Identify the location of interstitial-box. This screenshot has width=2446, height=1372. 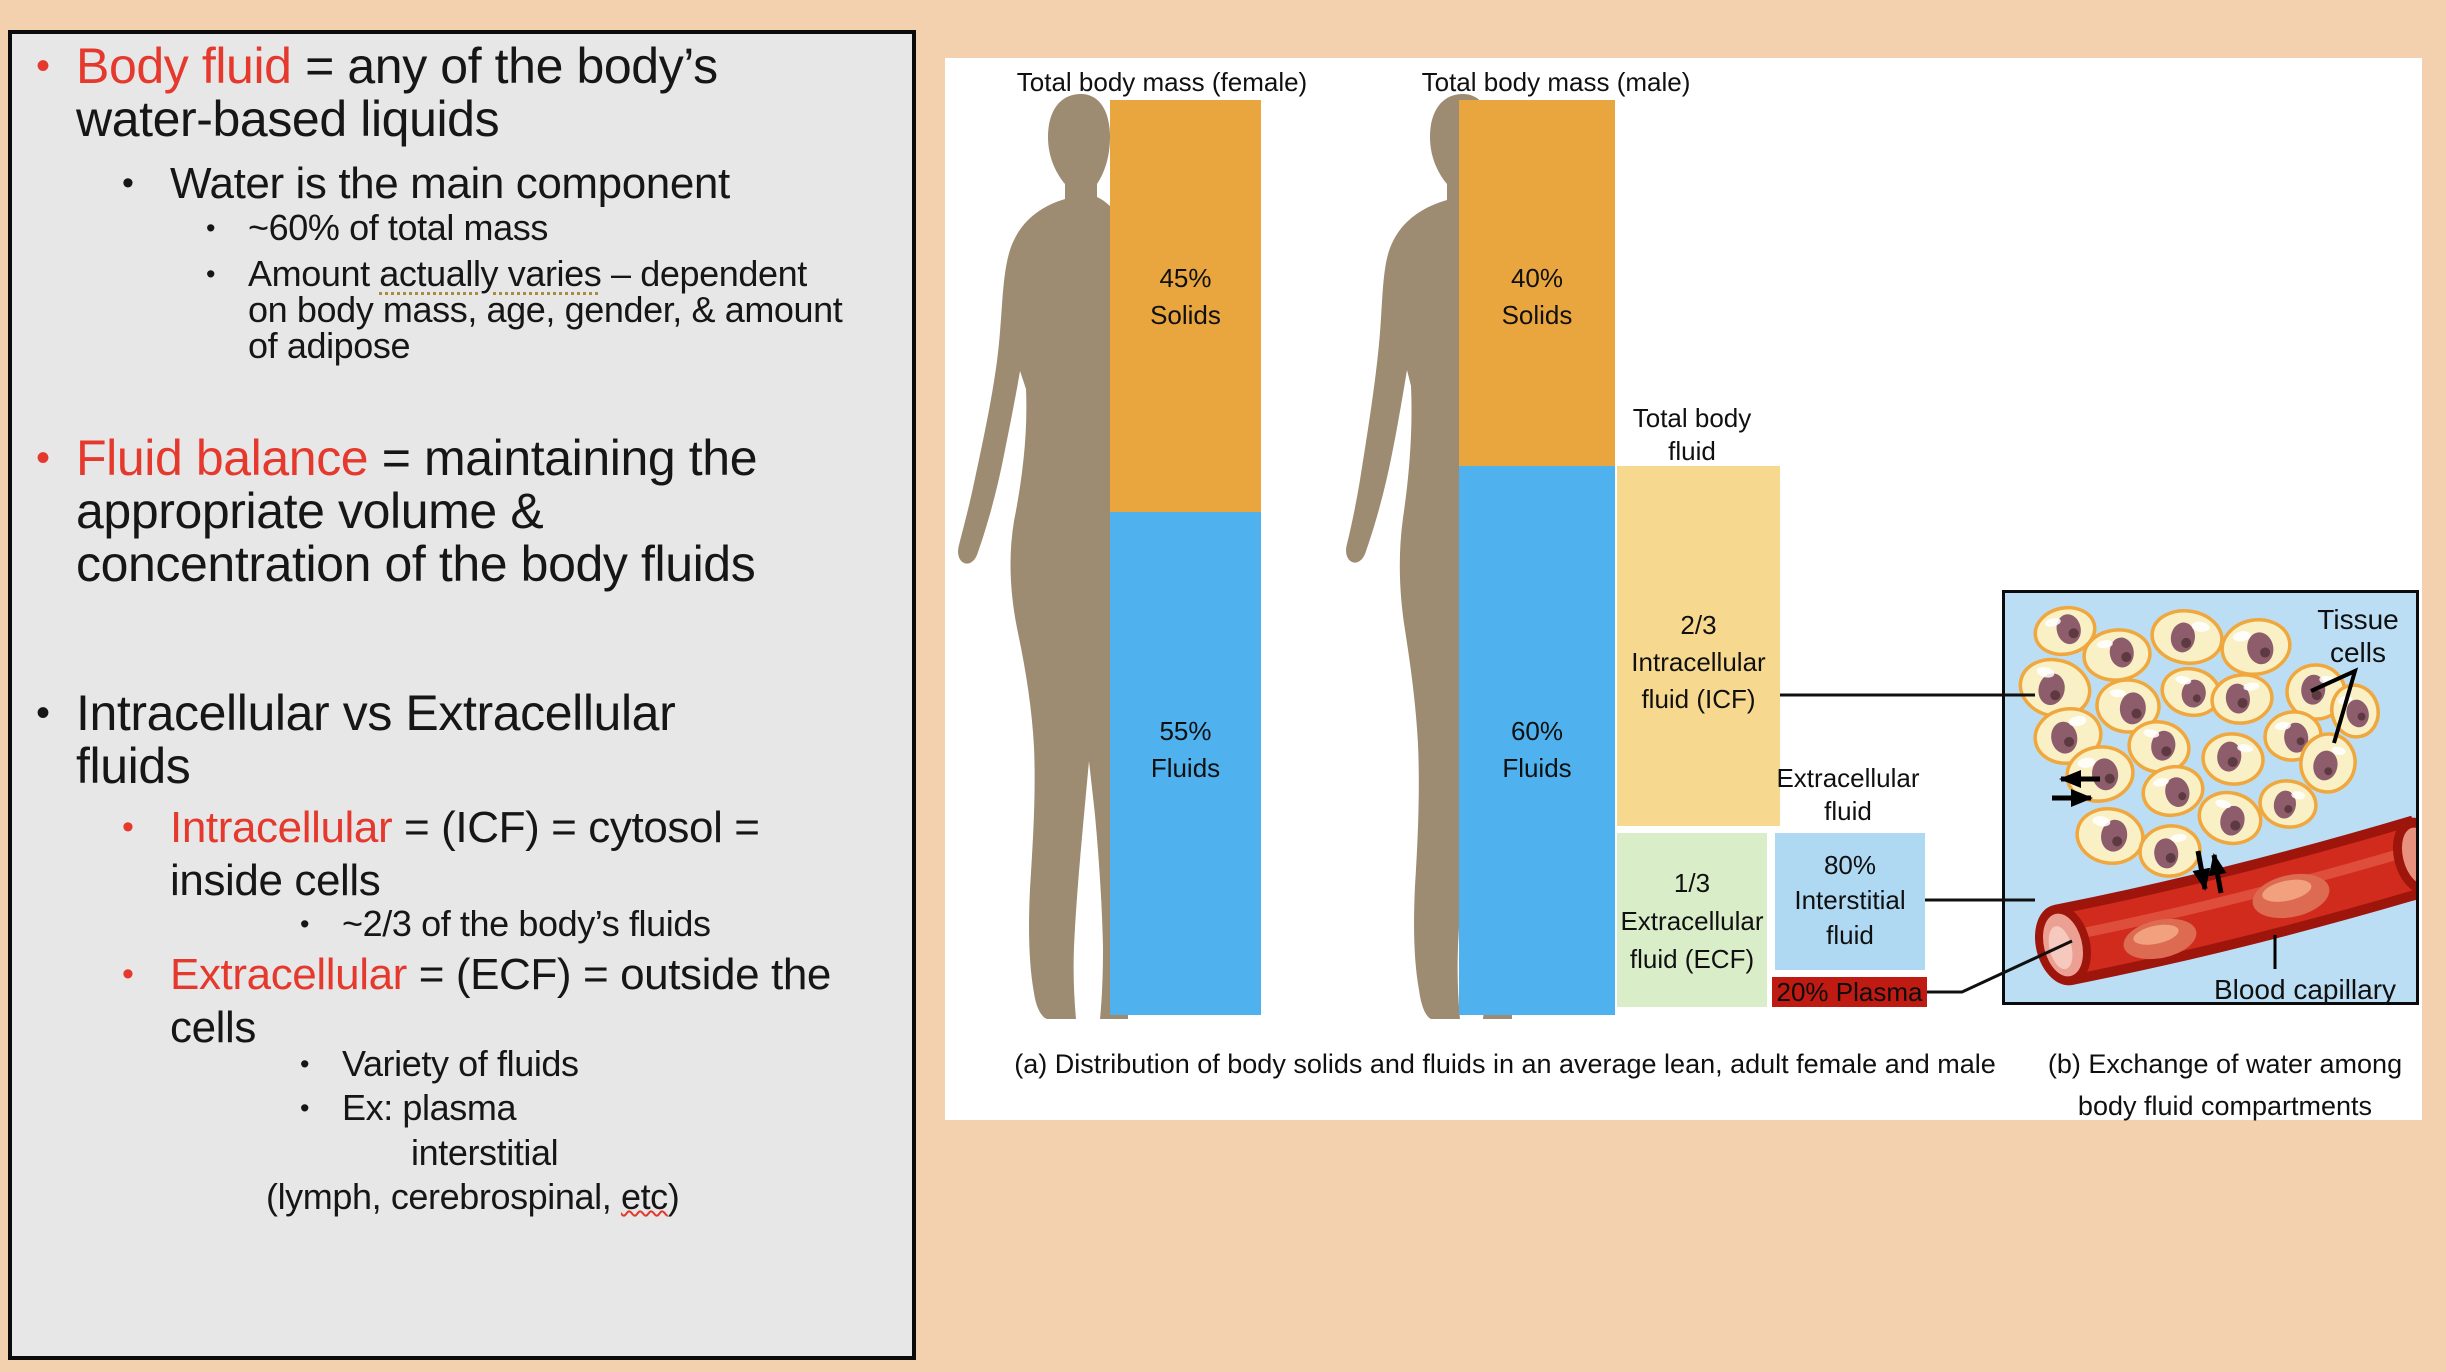
(1850, 901).